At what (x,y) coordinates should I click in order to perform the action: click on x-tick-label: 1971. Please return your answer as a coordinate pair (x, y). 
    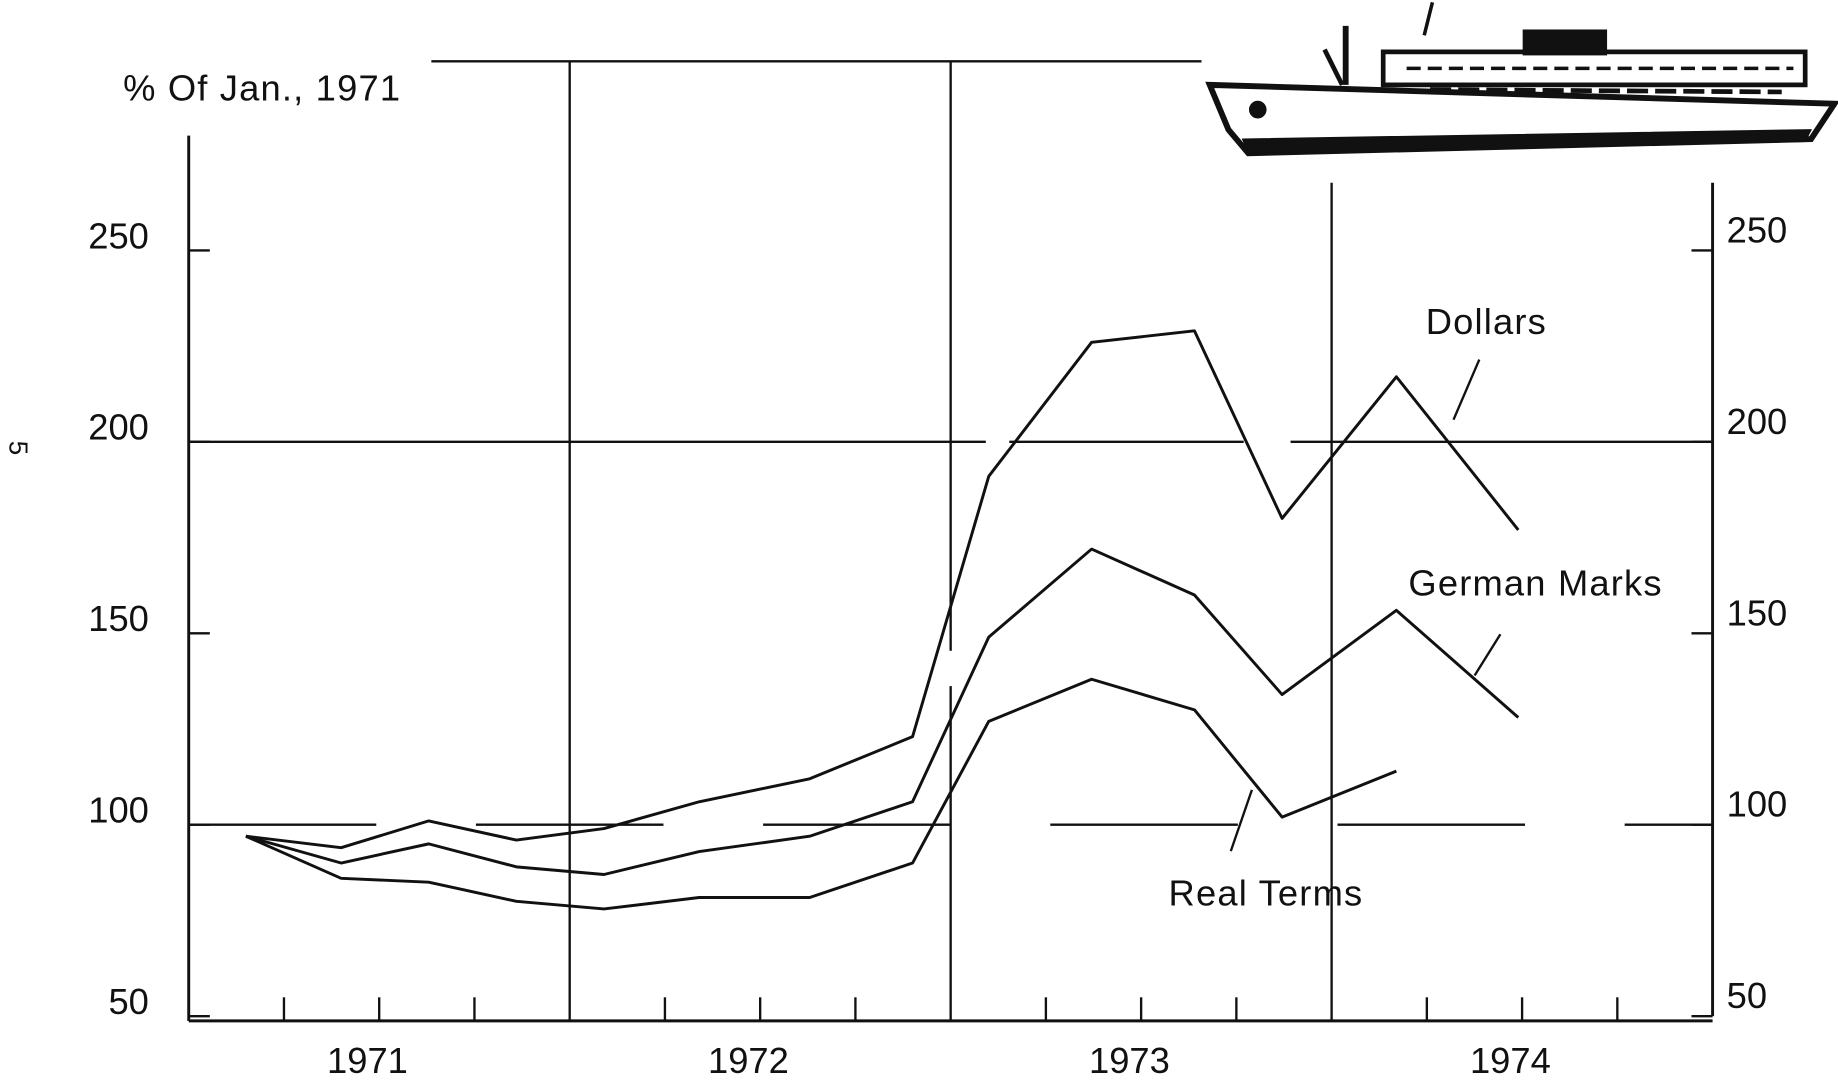
    Looking at the image, I should click on (367, 1060).